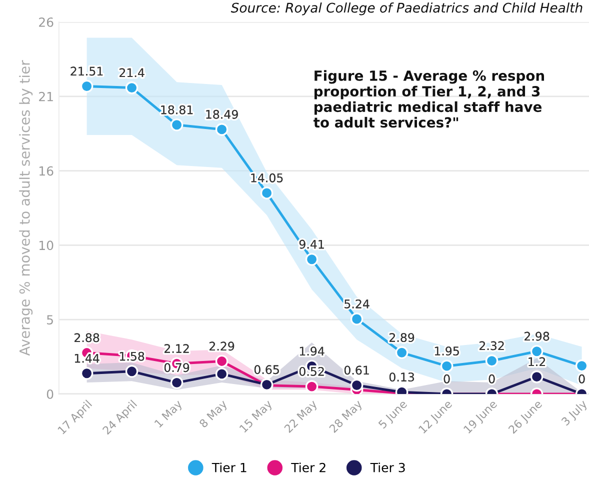  What do you see at coordinates (50, 394) in the screenshot?
I see `y-tick-label: 0` at bounding box center [50, 394].